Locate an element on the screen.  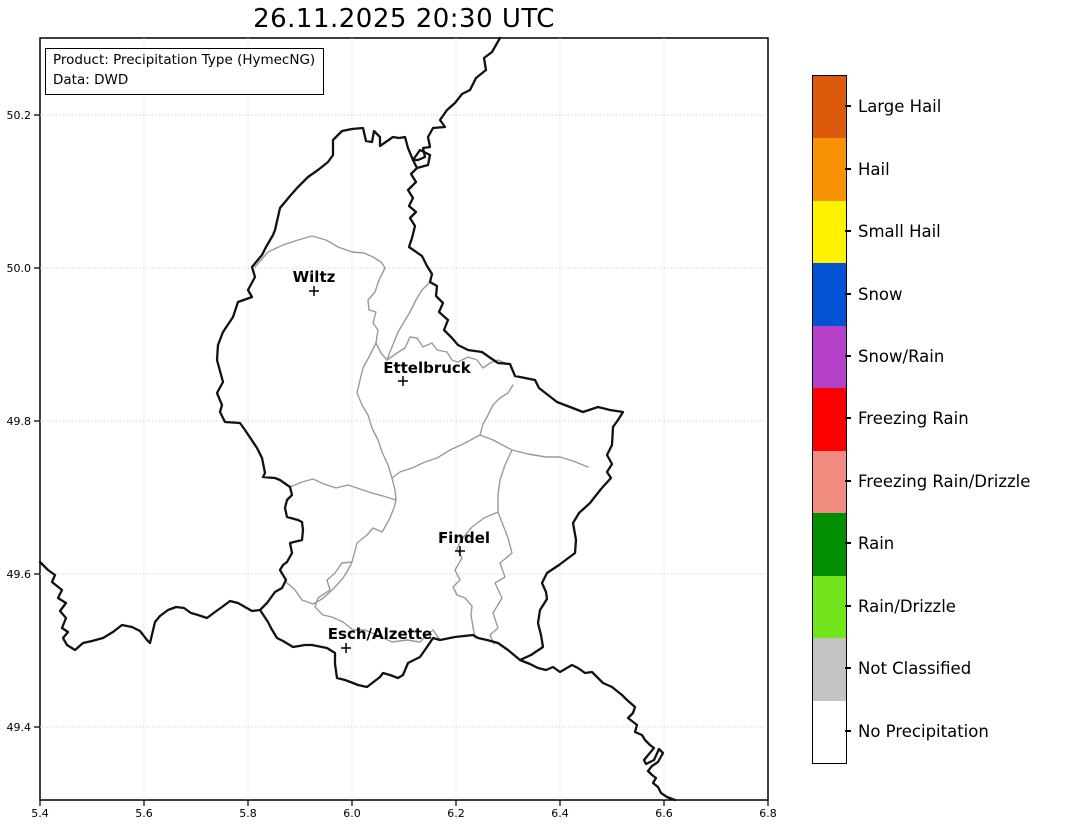
city-marker-findel is located at coordinates (460, 551).